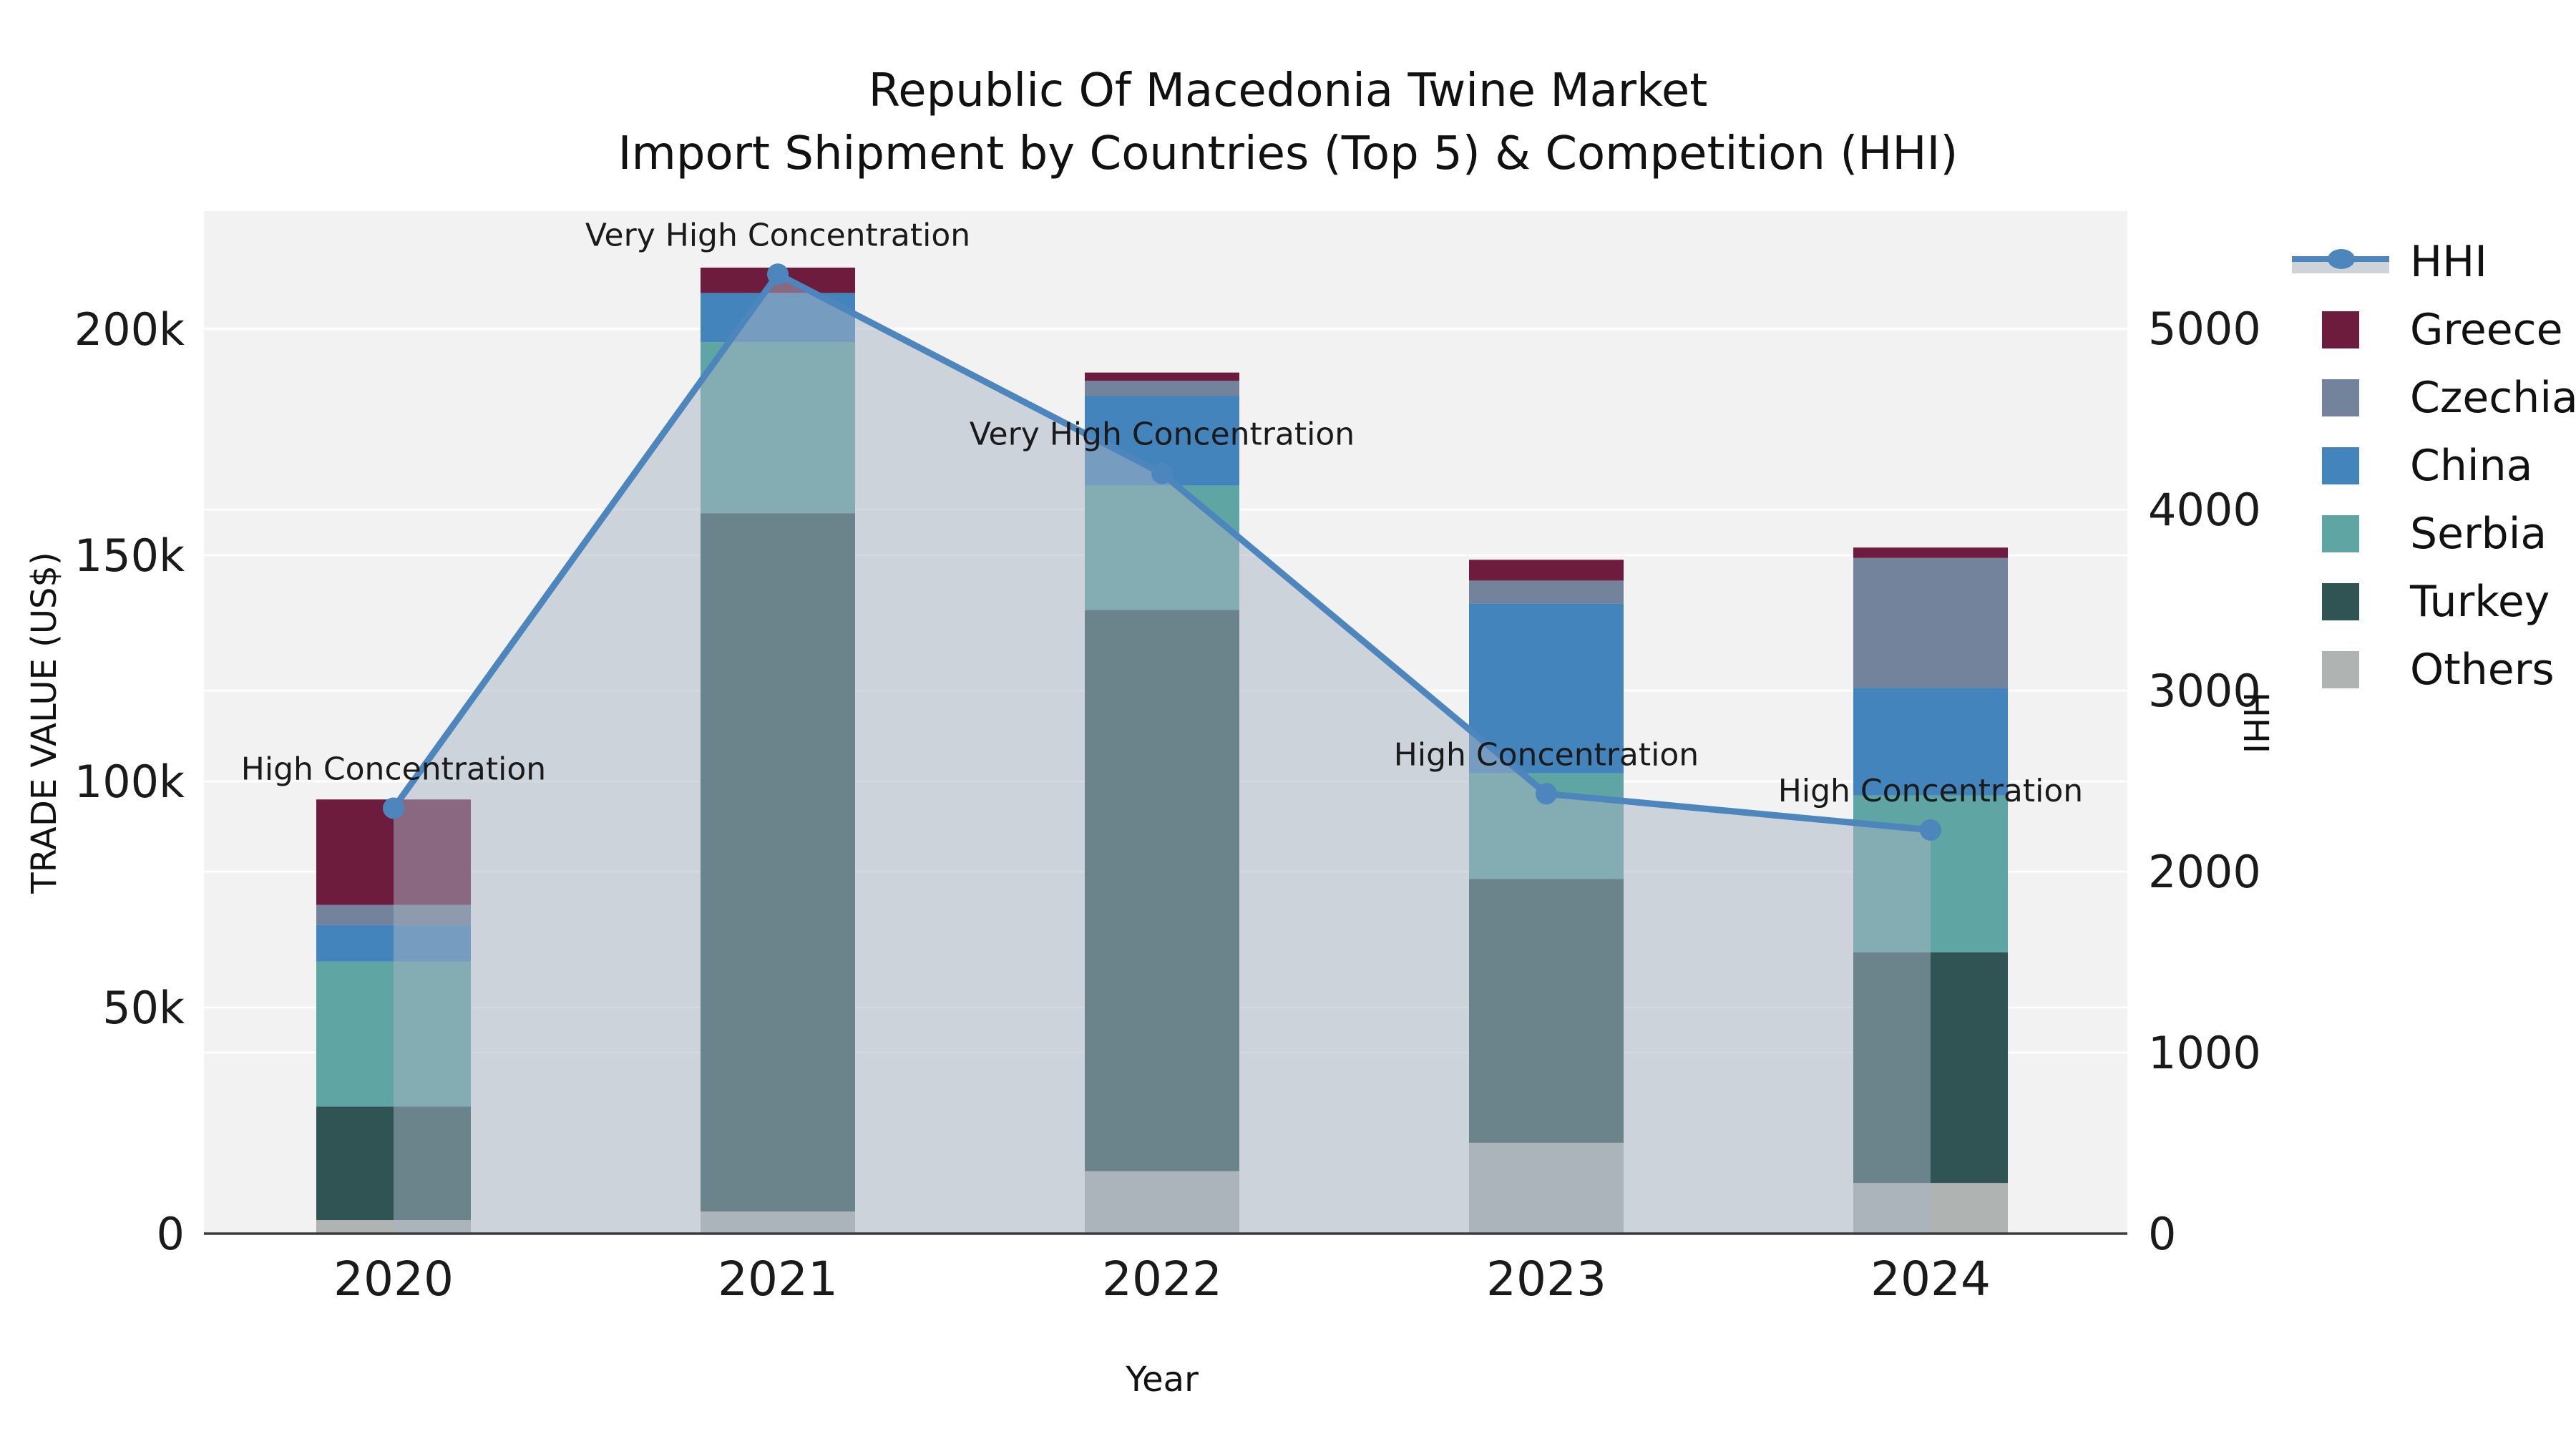 The image size is (2576, 1449). I want to click on x-tick: 2023, so click(1546, 1279).